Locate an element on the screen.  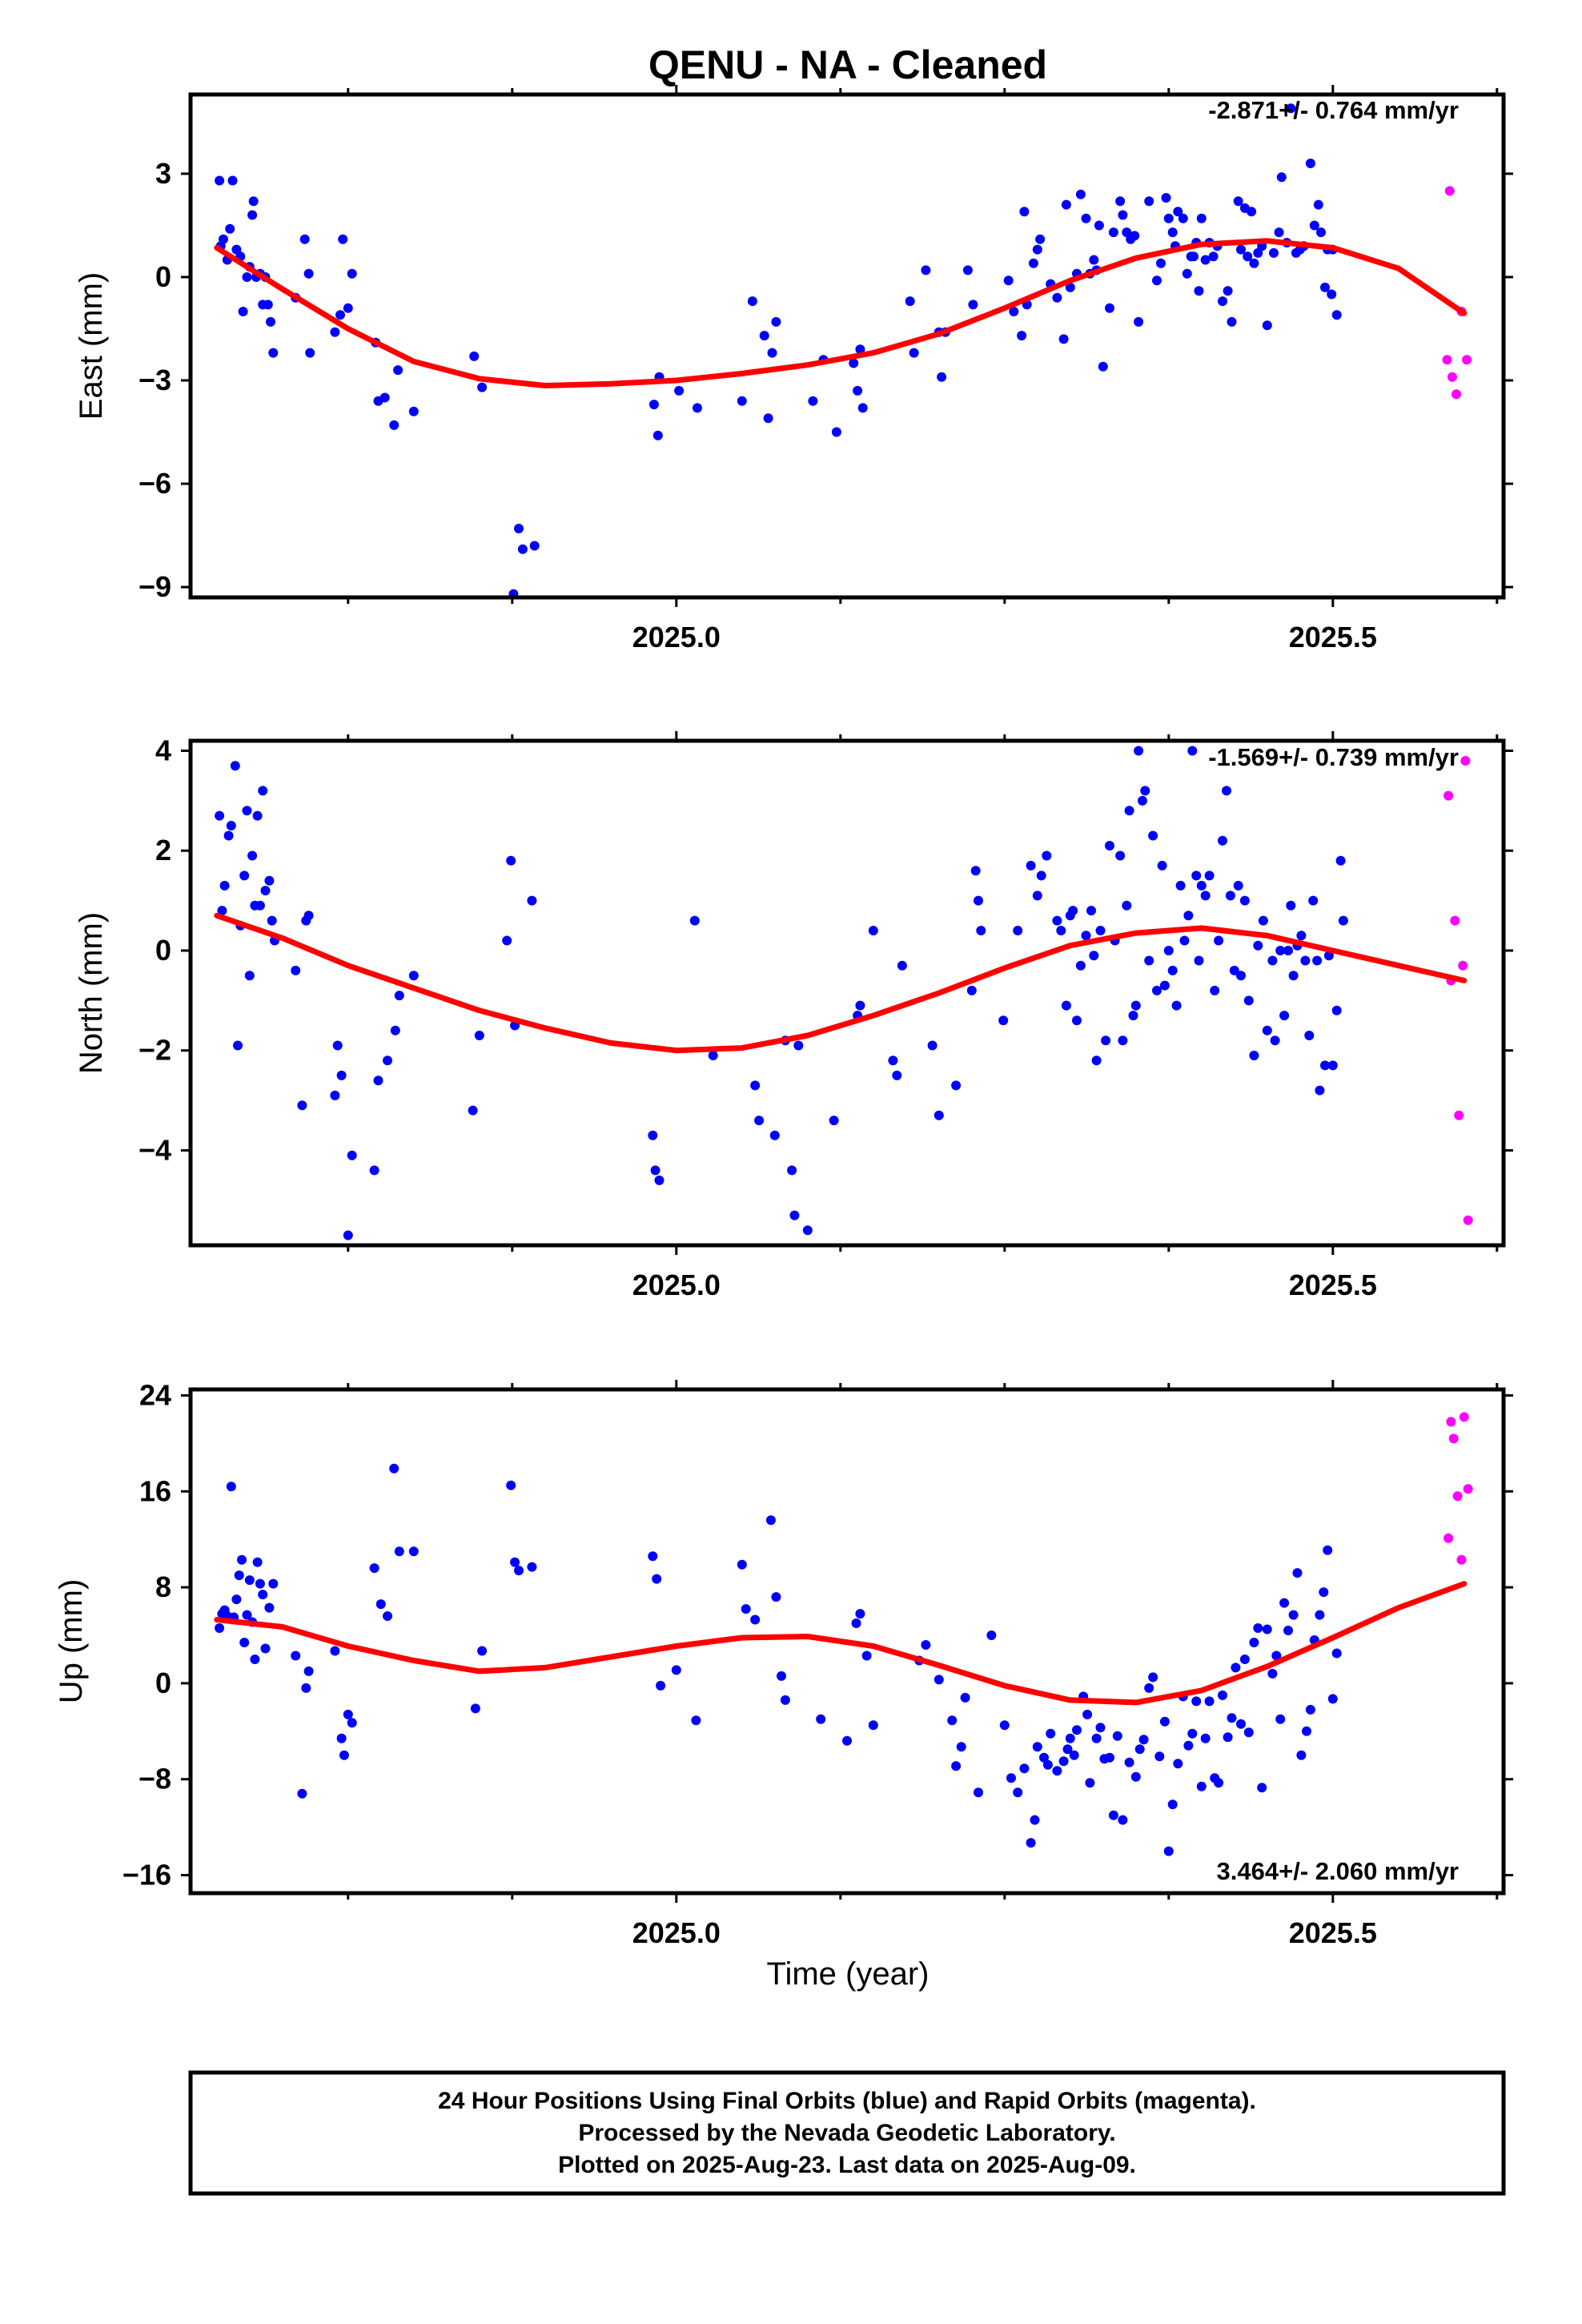
up-y-tick-label: 16 is located at coordinates (155, 1490).